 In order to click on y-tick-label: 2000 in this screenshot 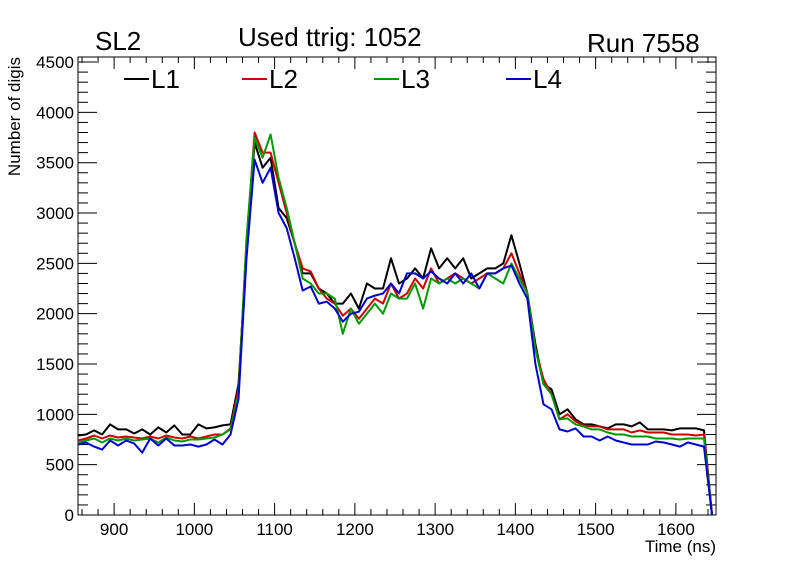, I will do `click(55, 314)`.